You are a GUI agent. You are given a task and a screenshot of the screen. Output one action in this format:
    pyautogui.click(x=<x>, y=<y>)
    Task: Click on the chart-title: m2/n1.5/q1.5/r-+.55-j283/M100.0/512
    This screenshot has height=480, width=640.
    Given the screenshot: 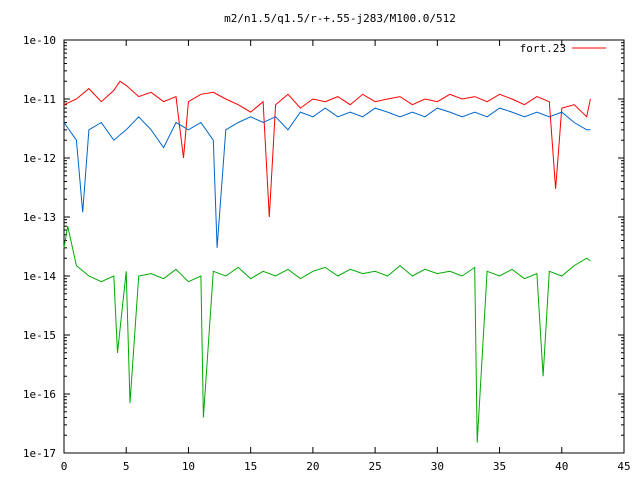 What is the action you would take?
    pyautogui.click(x=340, y=18)
    